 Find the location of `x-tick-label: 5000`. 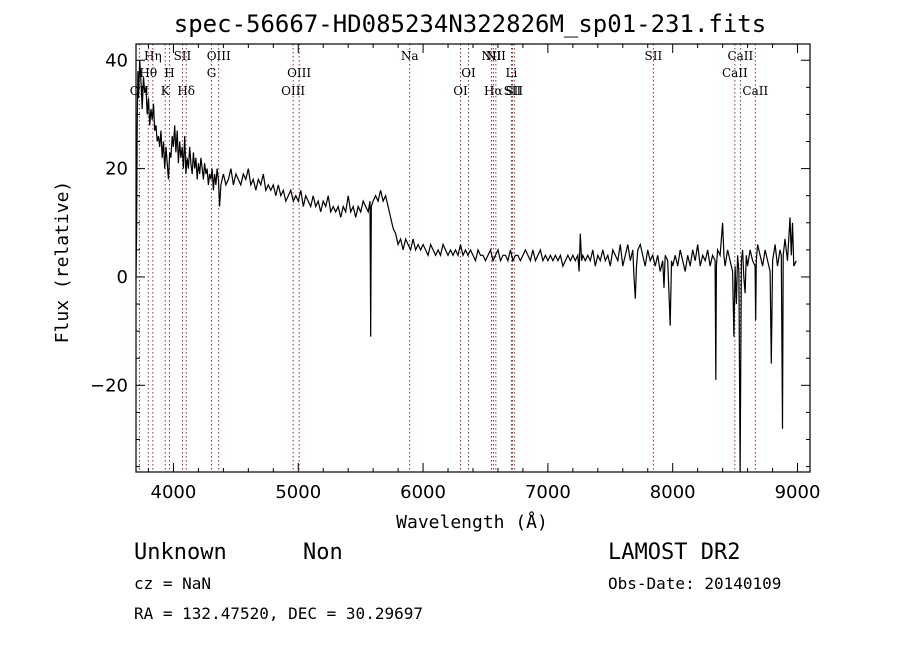

x-tick-label: 5000 is located at coordinates (298, 492).